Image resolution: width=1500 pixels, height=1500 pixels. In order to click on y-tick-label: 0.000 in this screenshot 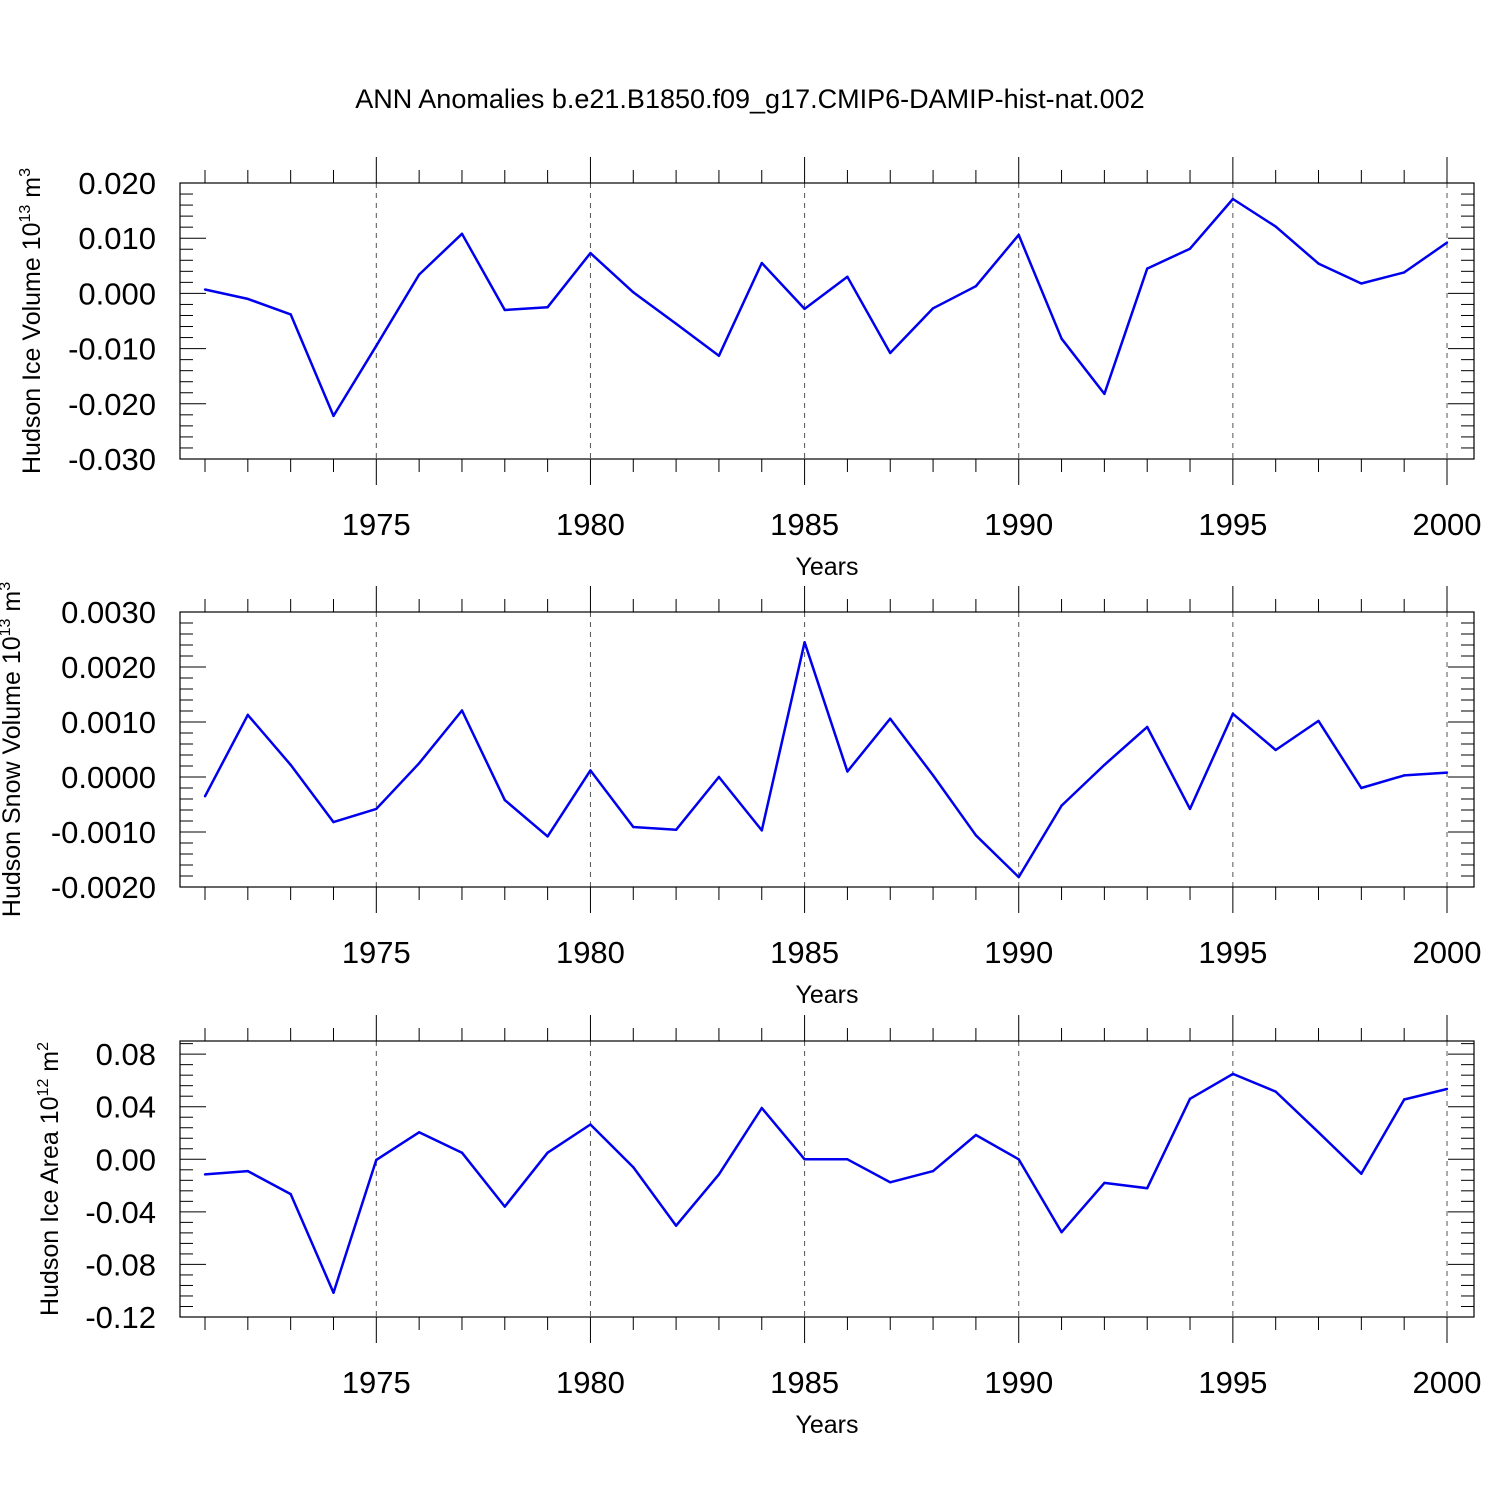, I will do `click(117, 293)`.